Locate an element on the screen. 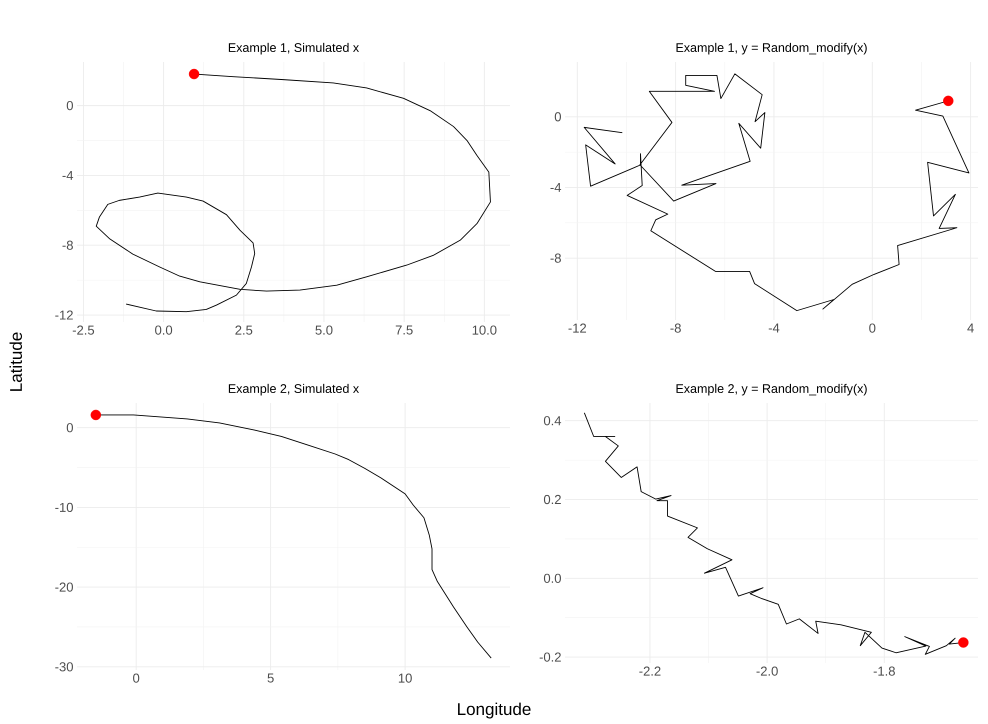 The image size is (988, 724). x-tick-label: 0.0 is located at coordinates (163, 330).